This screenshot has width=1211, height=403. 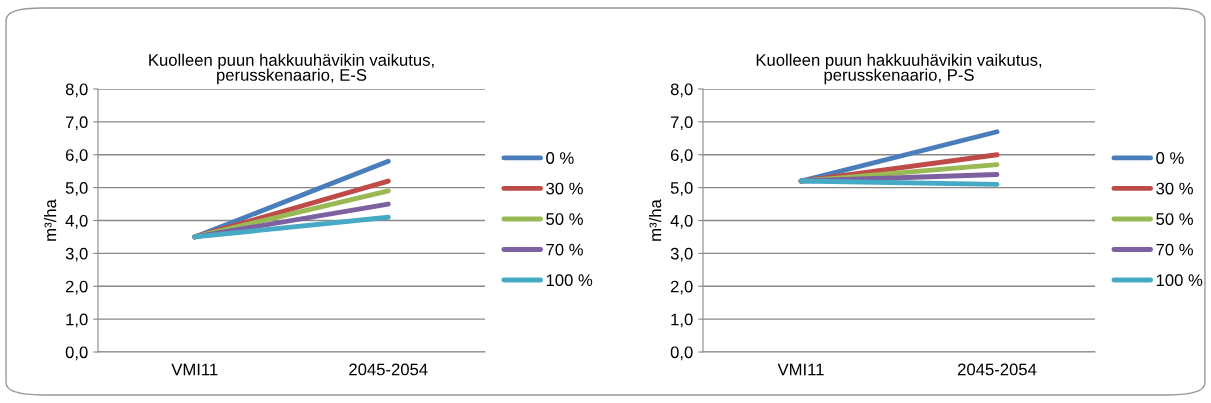 I want to click on chart-title: Kuolleen puun hakkuuhävikin vaikutus, perusskenaario, P-S, so click(x=899, y=69).